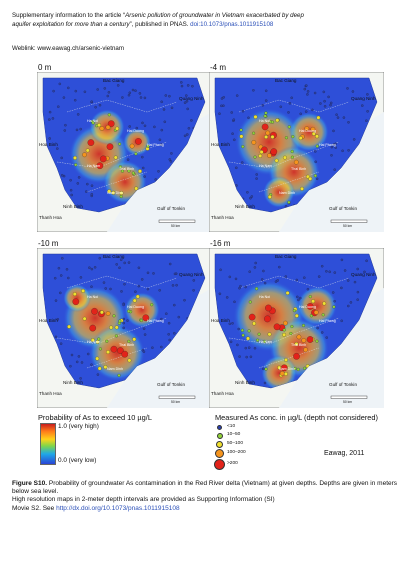 This screenshot has width=415, height=588. I want to click on probability-hotspot, so click(117, 353).